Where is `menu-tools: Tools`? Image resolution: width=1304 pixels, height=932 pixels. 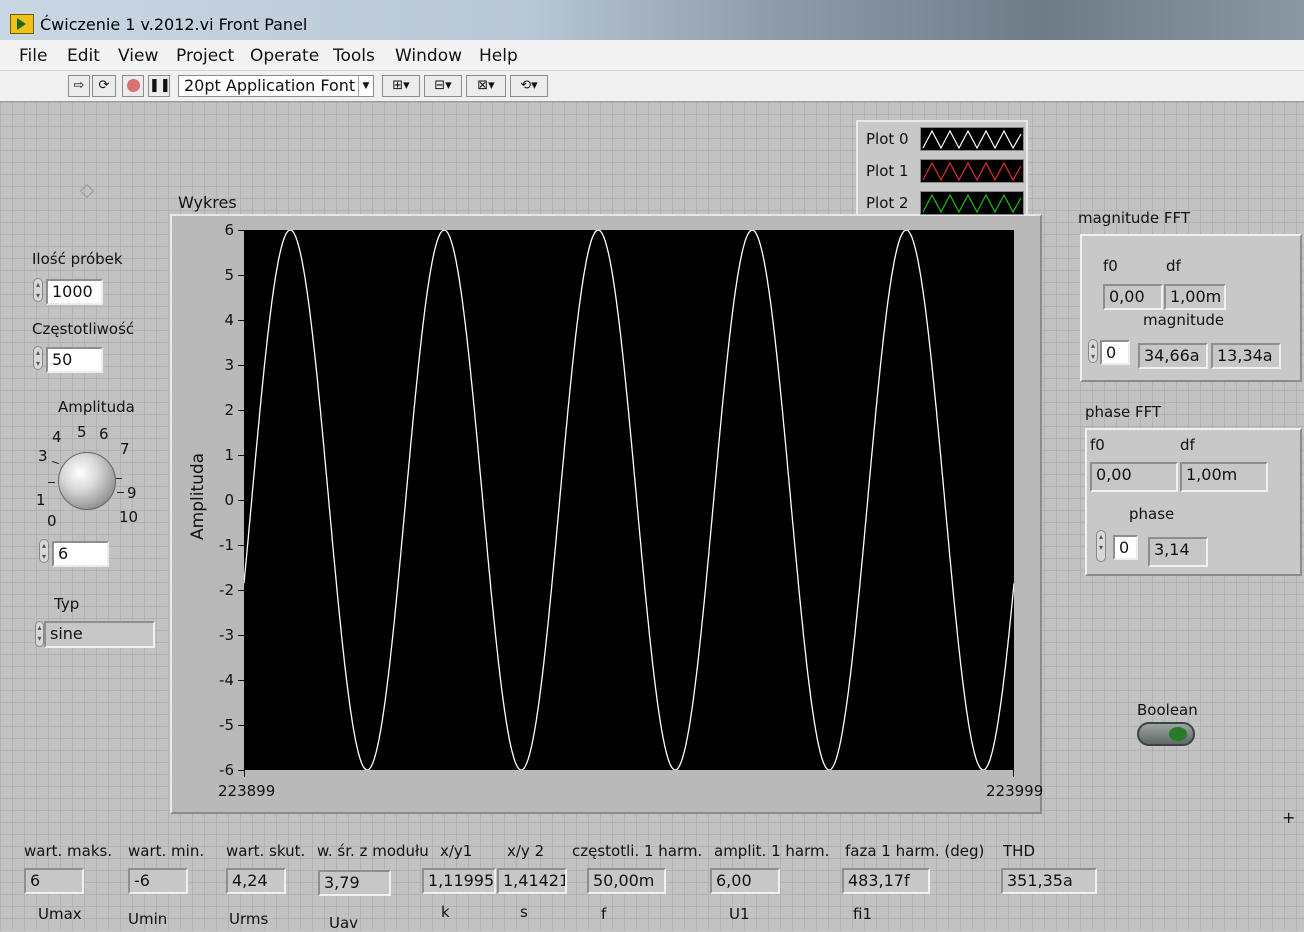 menu-tools: Tools is located at coordinates (354, 56).